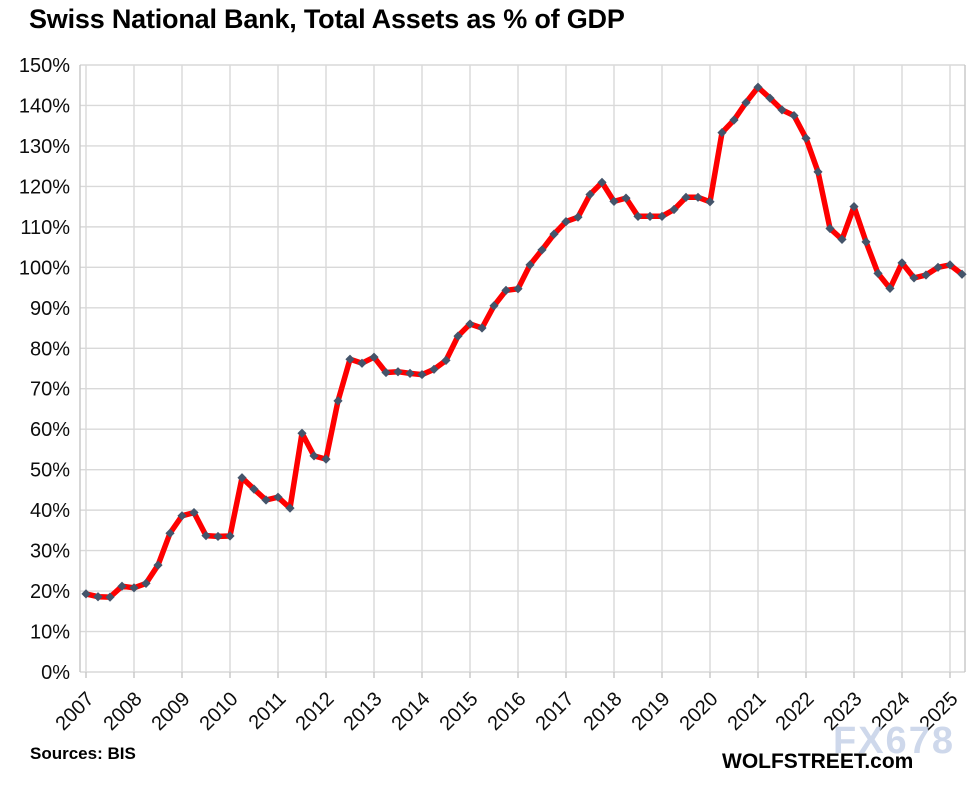 Image resolution: width=970 pixels, height=785 pixels. What do you see at coordinates (818, 761) in the screenshot?
I see `wolfstreet-brand: WOLFSTREET.com` at bounding box center [818, 761].